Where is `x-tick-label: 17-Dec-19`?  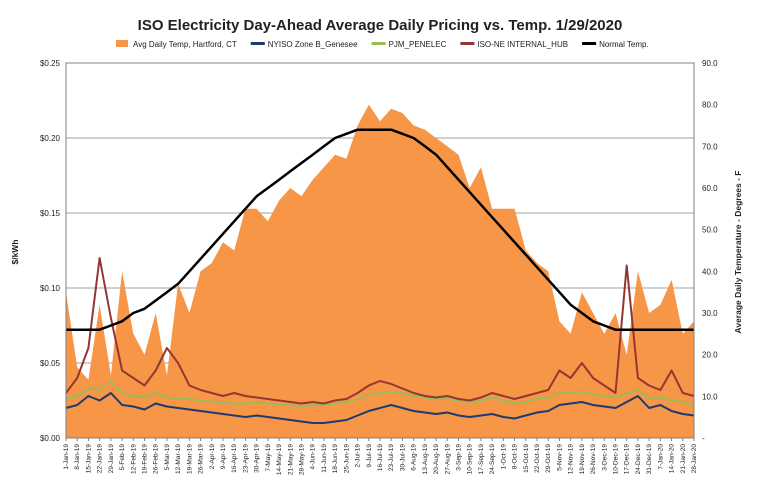 x-tick-label: 17-Dec-19 is located at coordinates (627, 459).